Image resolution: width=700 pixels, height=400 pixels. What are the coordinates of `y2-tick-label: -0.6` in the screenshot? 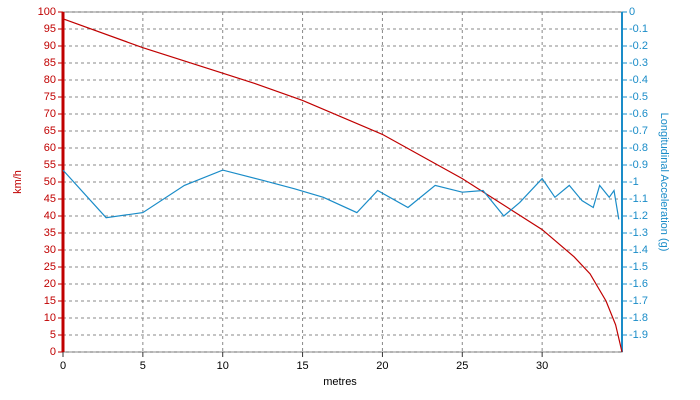 It's located at (638, 114).